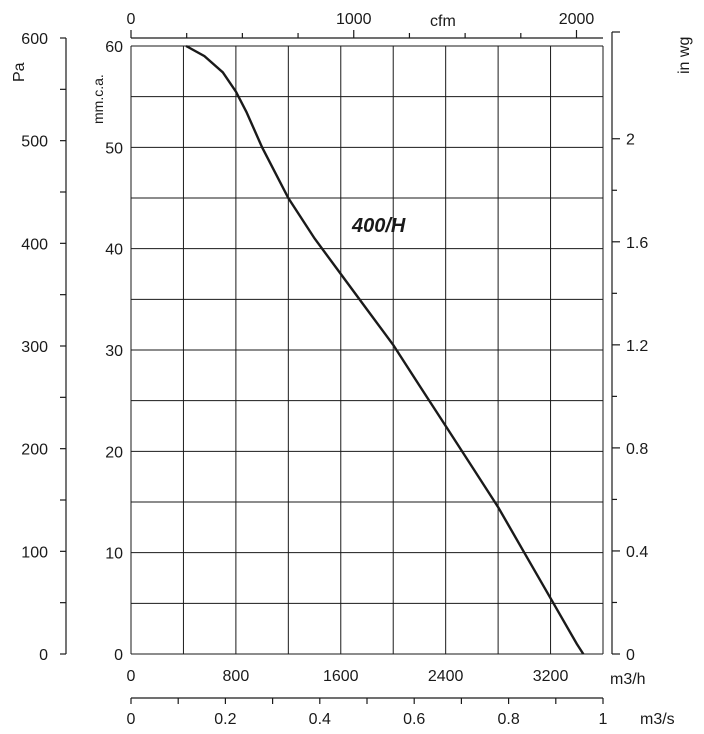  What do you see at coordinates (628, 679) in the screenshot?
I see `x-unit-label: m3/h` at bounding box center [628, 679].